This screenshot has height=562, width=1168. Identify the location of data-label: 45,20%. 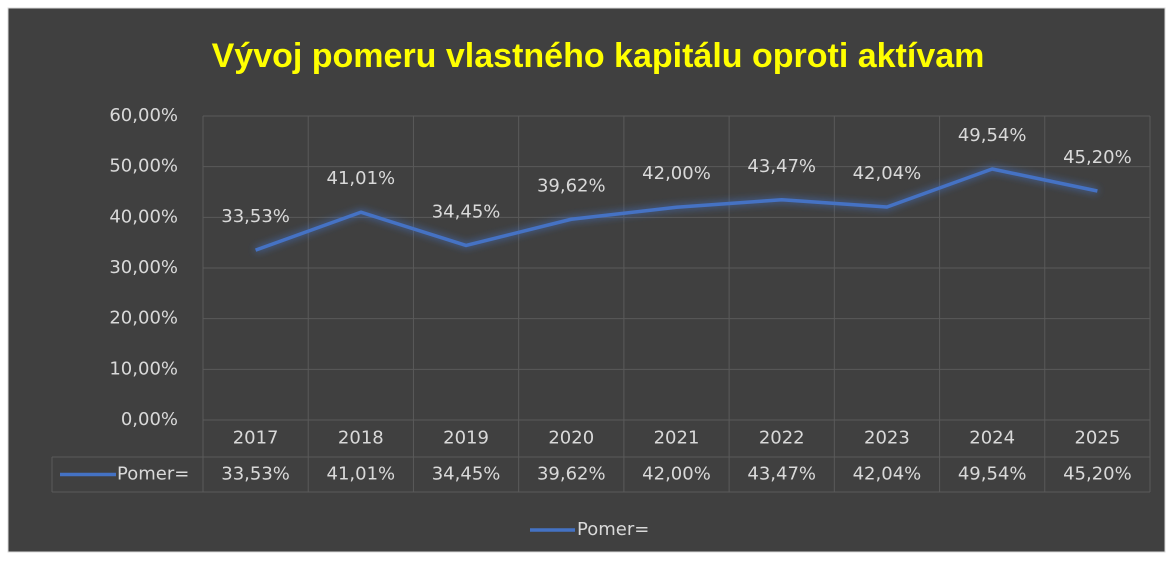
(1097, 157).